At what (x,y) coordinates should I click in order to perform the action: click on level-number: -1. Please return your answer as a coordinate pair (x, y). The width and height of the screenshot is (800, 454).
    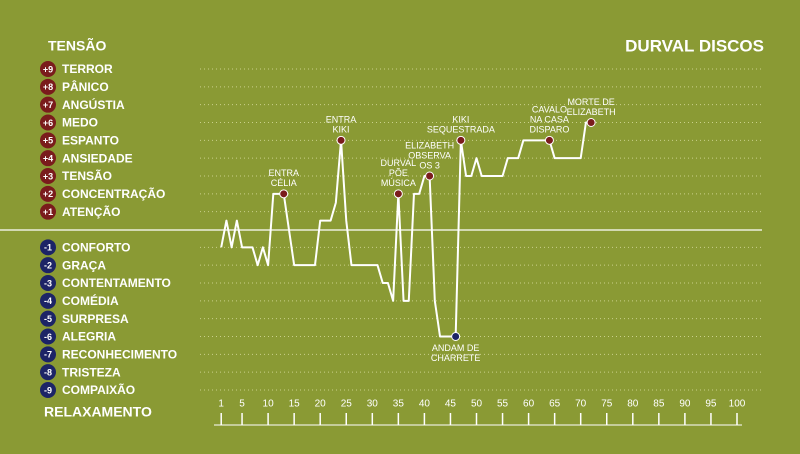
    Looking at the image, I should click on (48, 248).